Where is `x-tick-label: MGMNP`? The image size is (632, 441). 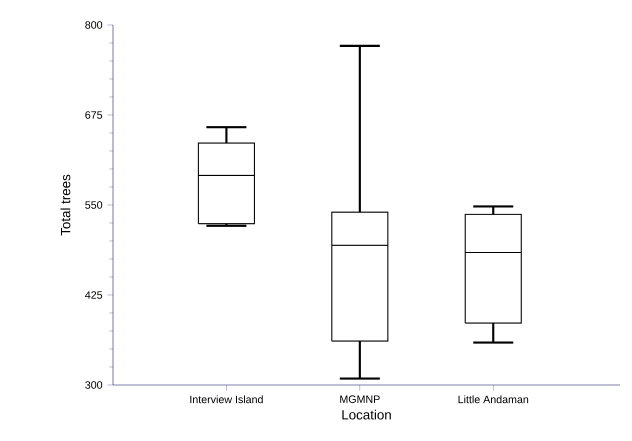
x-tick-label: MGMNP is located at coordinates (360, 399).